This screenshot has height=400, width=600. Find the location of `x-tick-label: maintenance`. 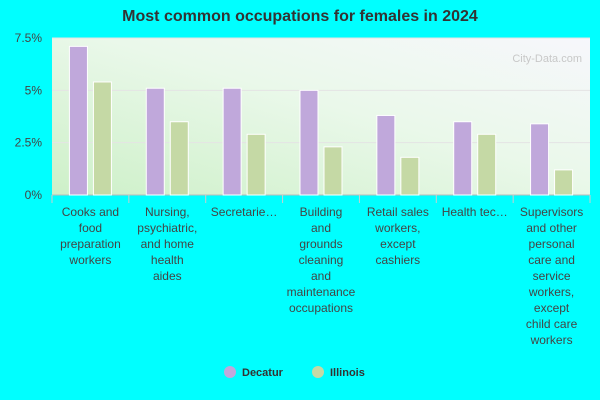

x-tick-label: maintenance is located at coordinates (321, 292).